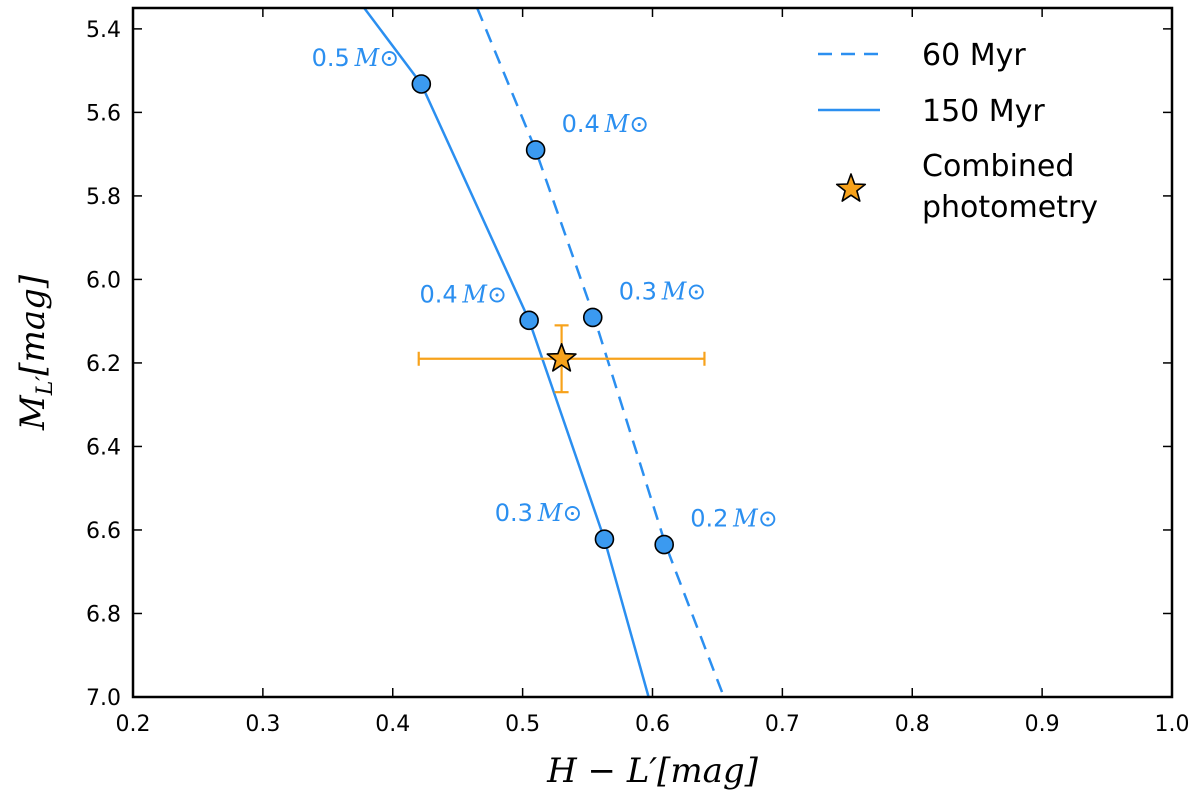 Image resolution: width=1200 pixels, height=811 pixels. Describe the element at coordinates (103, 447) in the screenshot. I see `y-tick-label: 6.4` at that location.